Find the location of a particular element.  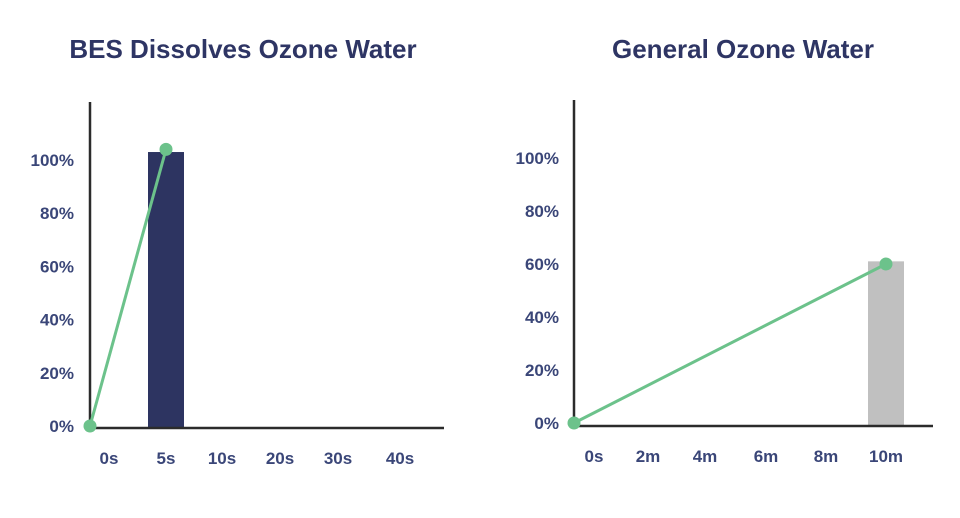

x-tick-label: 8m is located at coordinates (826, 456).